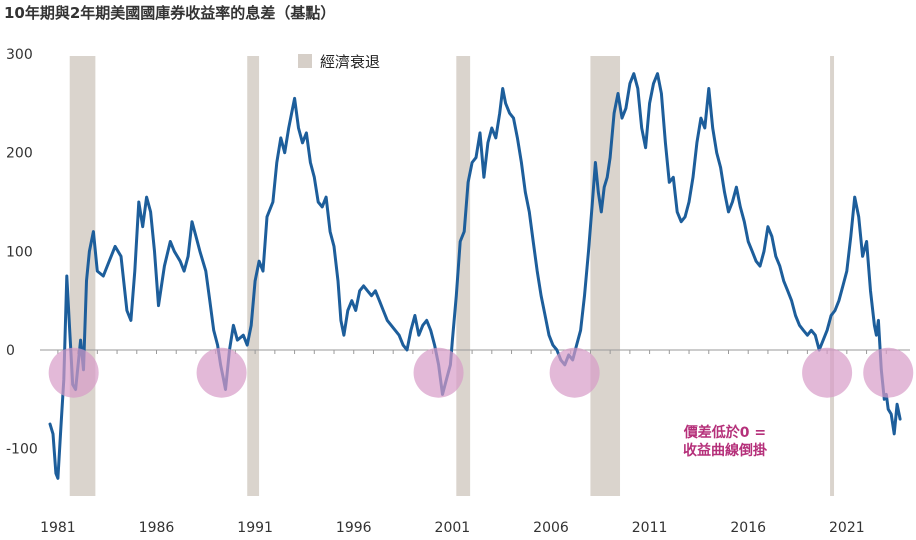 This screenshot has width=916, height=540. What do you see at coordinates (847, 528) in the screenshot?
I see `x-tick-label: 2021` at bounding box center [847, 528].